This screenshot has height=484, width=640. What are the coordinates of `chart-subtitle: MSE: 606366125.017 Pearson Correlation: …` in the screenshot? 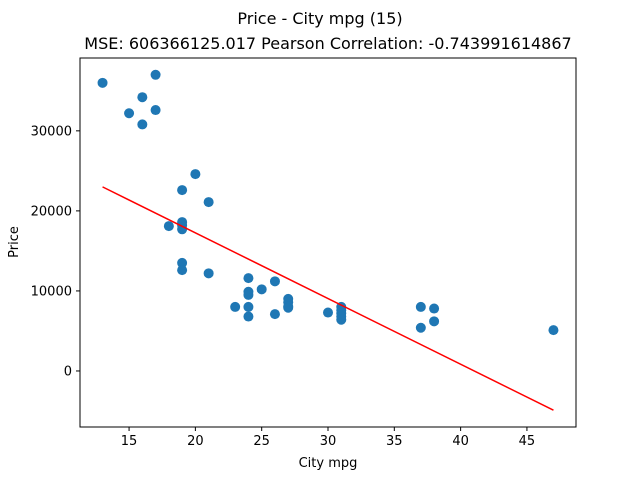 It's located at (327, 43).